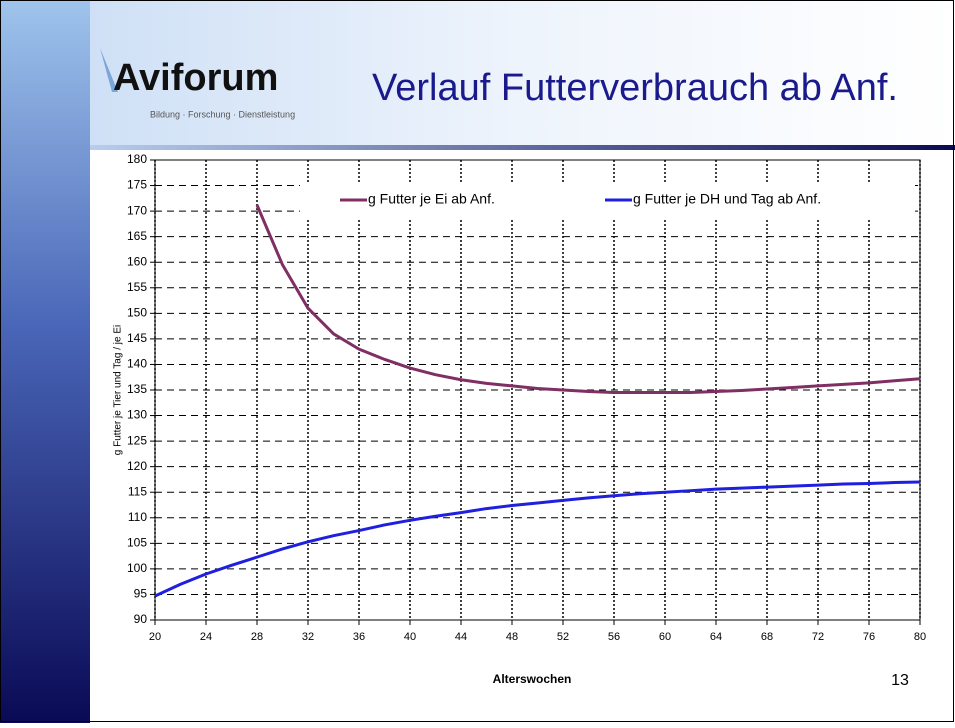 The width and height of the screenshot is (955, 728). What do you see at coordinates (206, 637) in the screenshot?
I see `x-tick-label: 24` at bounding box center [206, 637].